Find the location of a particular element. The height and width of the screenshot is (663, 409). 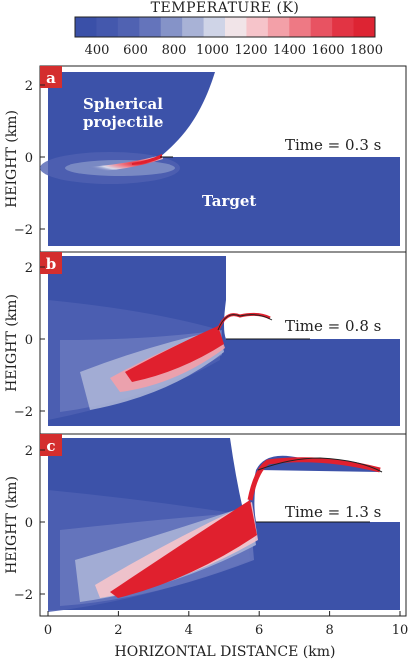

y-axis-ticks: 2 0 −2 2 0 −2 2 0 −2 is located at coordinates (29, 341).